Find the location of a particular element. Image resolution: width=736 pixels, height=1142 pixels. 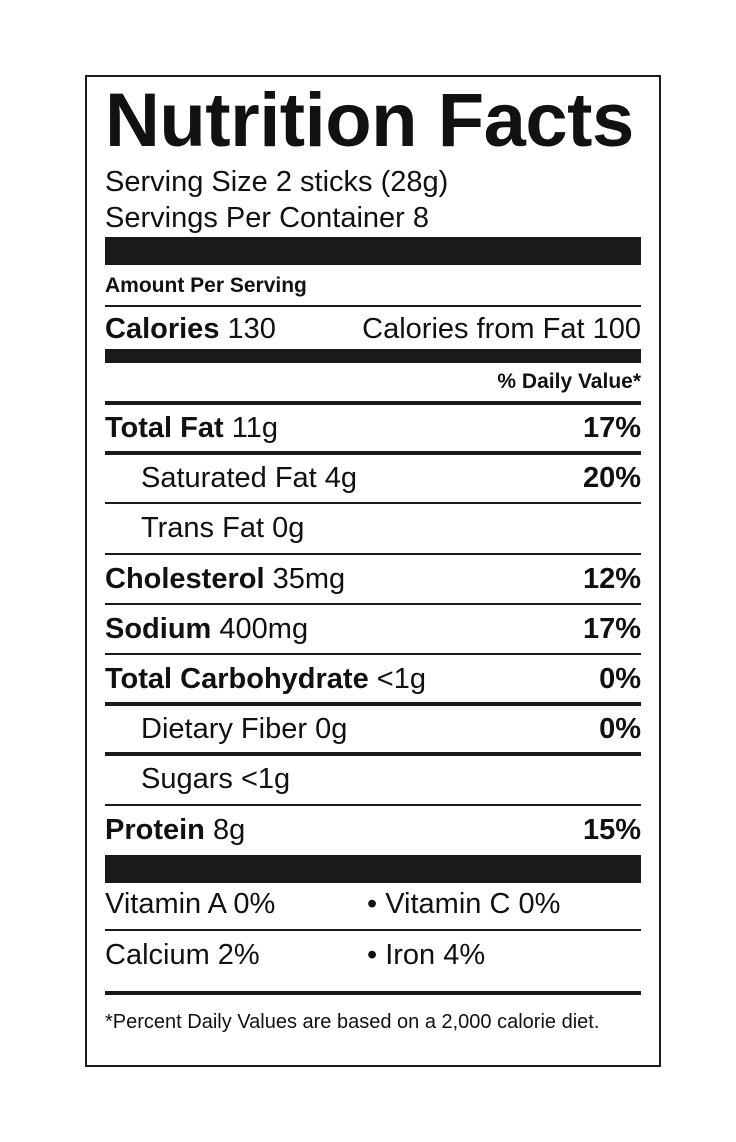

nutrient-label: Total Fat is located at coordinates (164, 428).